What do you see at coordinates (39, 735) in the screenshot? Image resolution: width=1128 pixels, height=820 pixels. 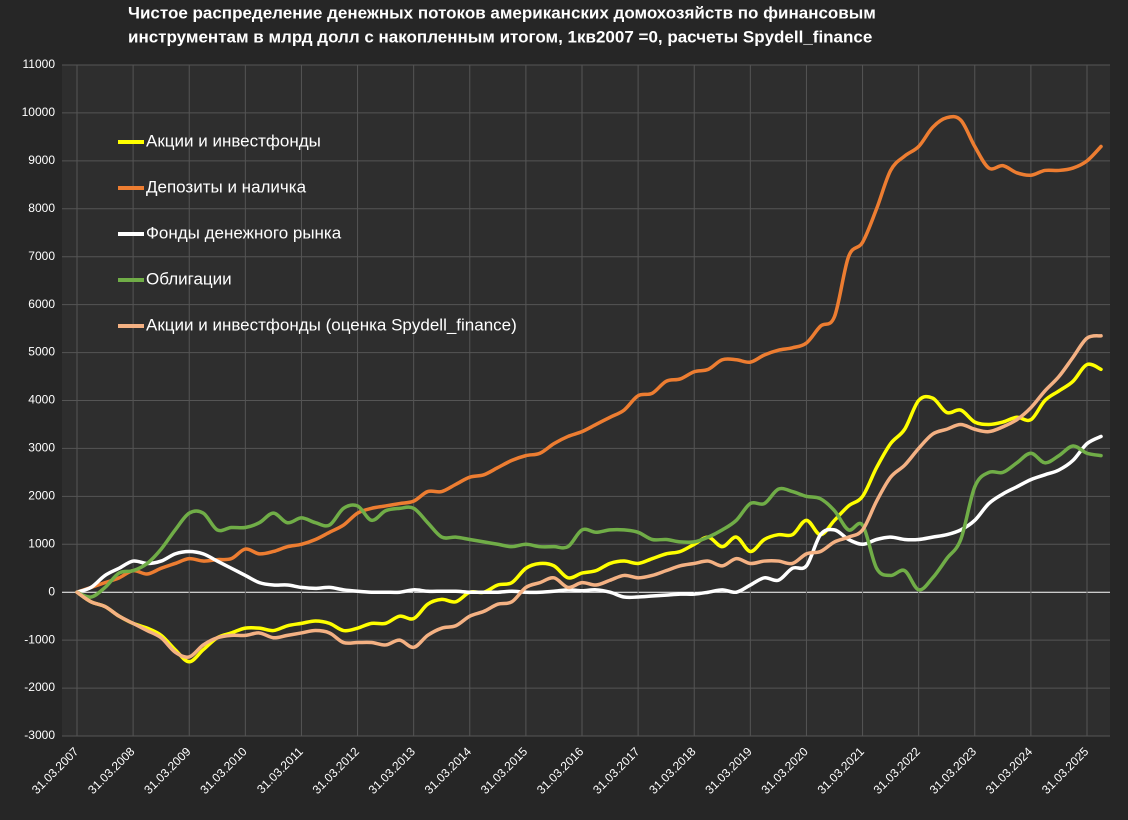 I see `y-tick-label: -3000` at bounding box center [39, 735].